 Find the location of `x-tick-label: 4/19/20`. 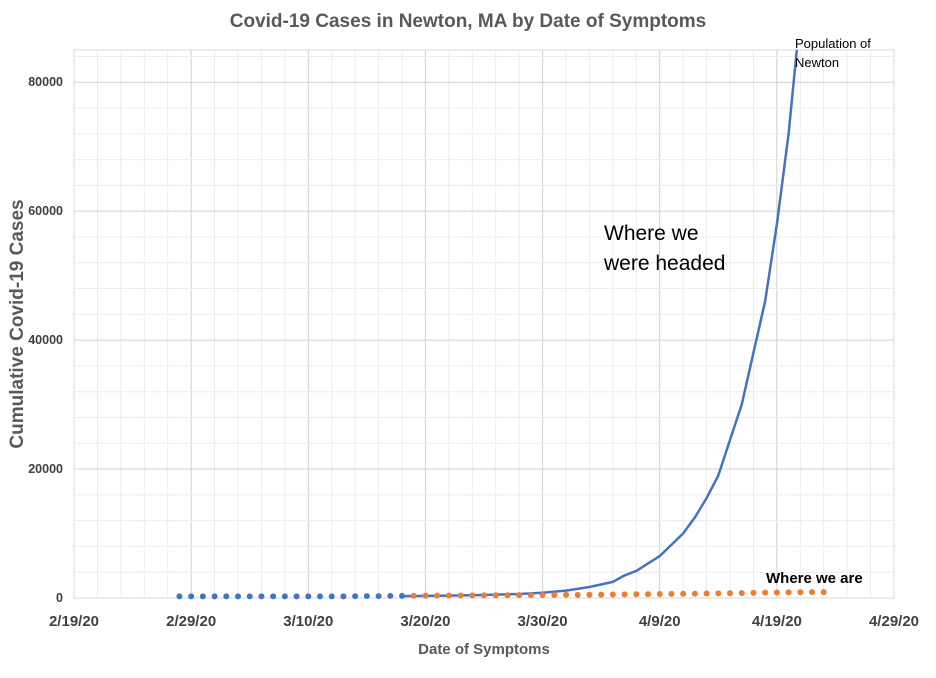

x-tick-label: 4/19/20 is located at coordinates (777, 621).